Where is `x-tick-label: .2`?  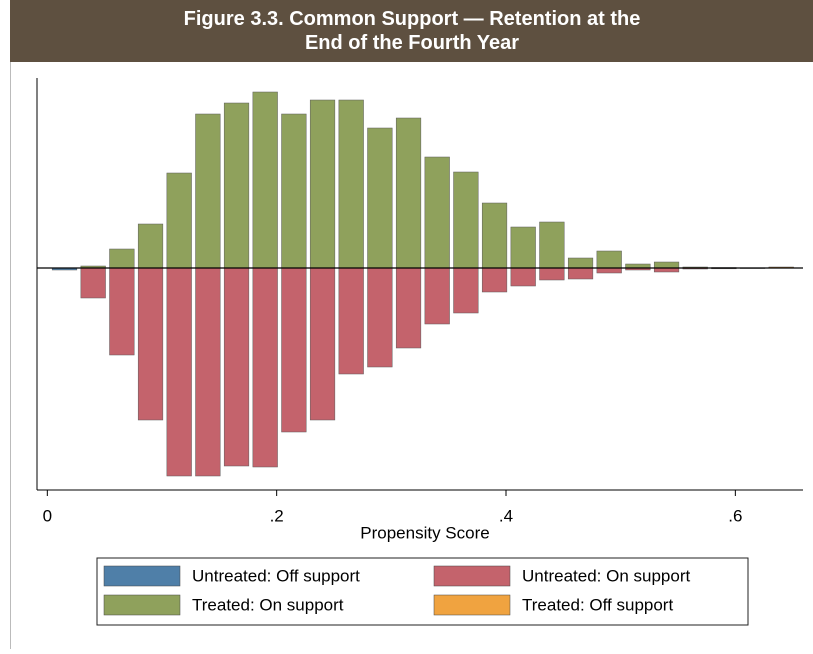
x-tick-label: .2 is located at coordinates (277, 515).